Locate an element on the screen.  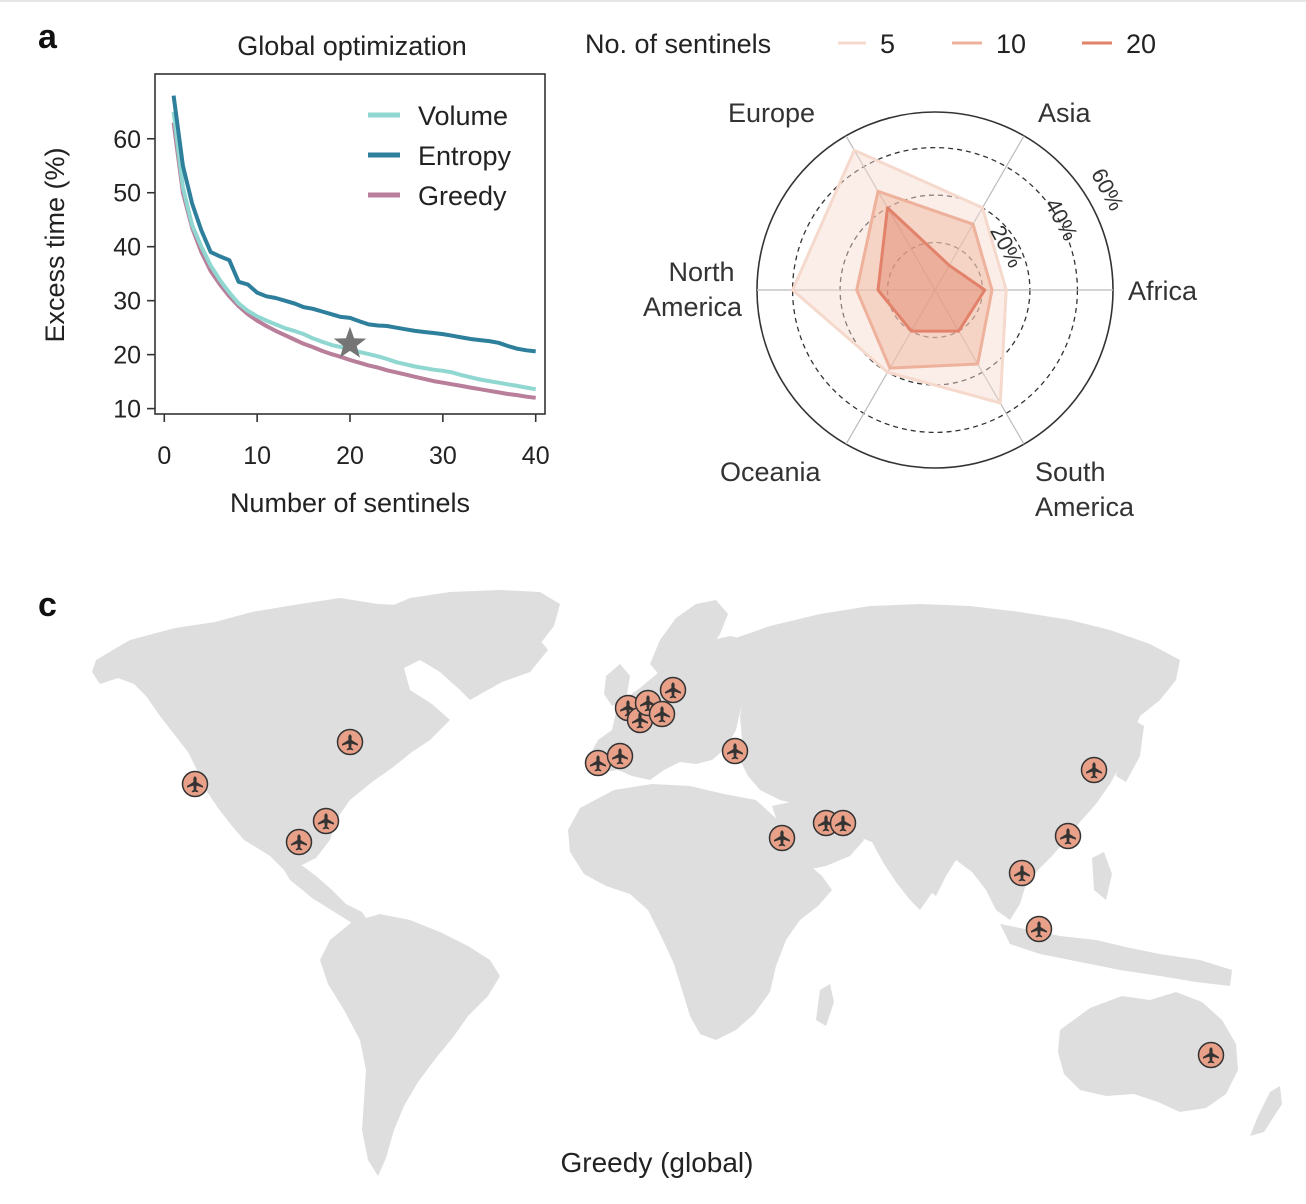
landmass-india is located at coordinates (909, 873).